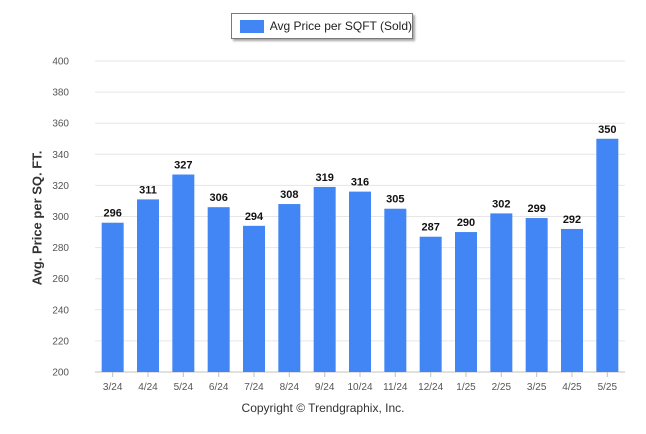 Image resolution: width=646 pixels, height=434 pixels. What do you see at coordinates (360, 183) in the screenshot?
I see `data-label: 316` at bounding box center [360, 183].